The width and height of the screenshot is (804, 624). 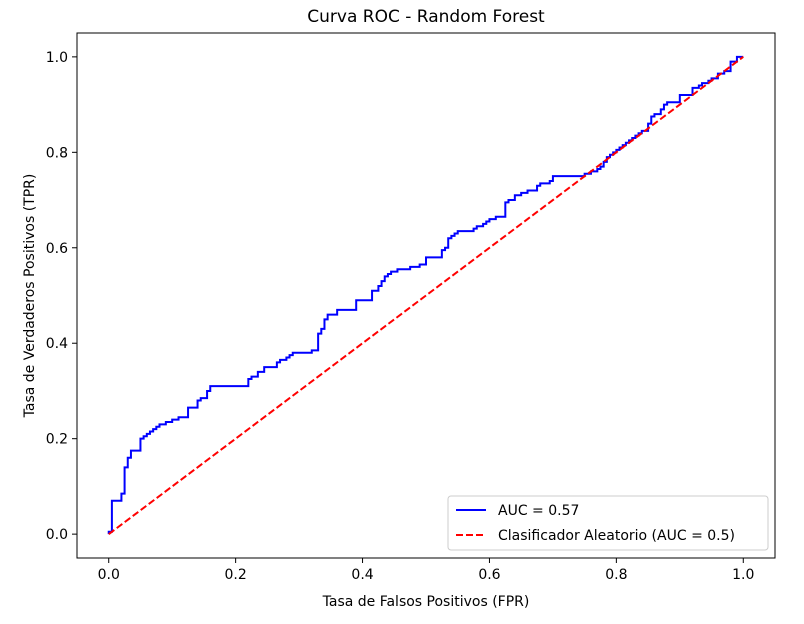 What do you see at coordinates (57, 440) in the screenshot?
I see `y-tick-label: 0.2` at bounding box center [57, 440].